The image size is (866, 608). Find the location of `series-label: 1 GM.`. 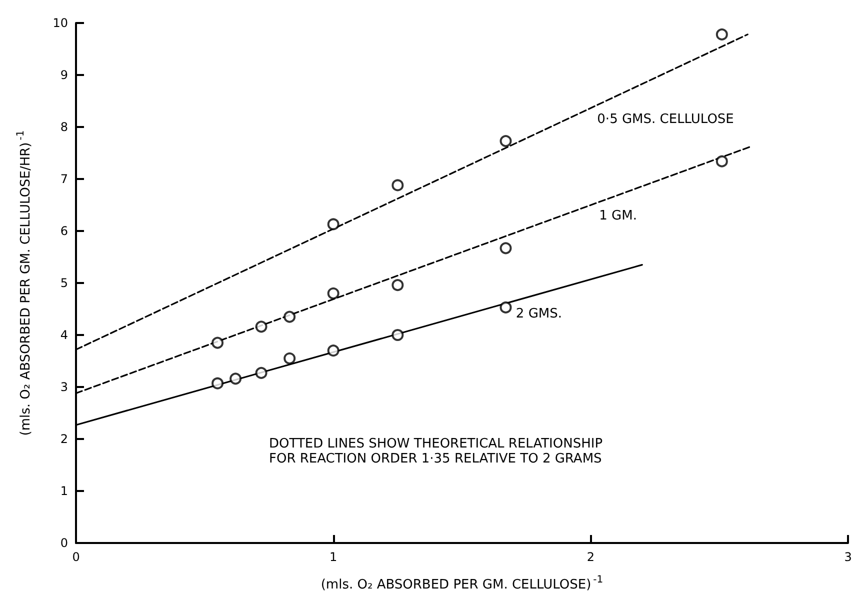

series-label: 1 GM. is located at coordinates (618, 216).